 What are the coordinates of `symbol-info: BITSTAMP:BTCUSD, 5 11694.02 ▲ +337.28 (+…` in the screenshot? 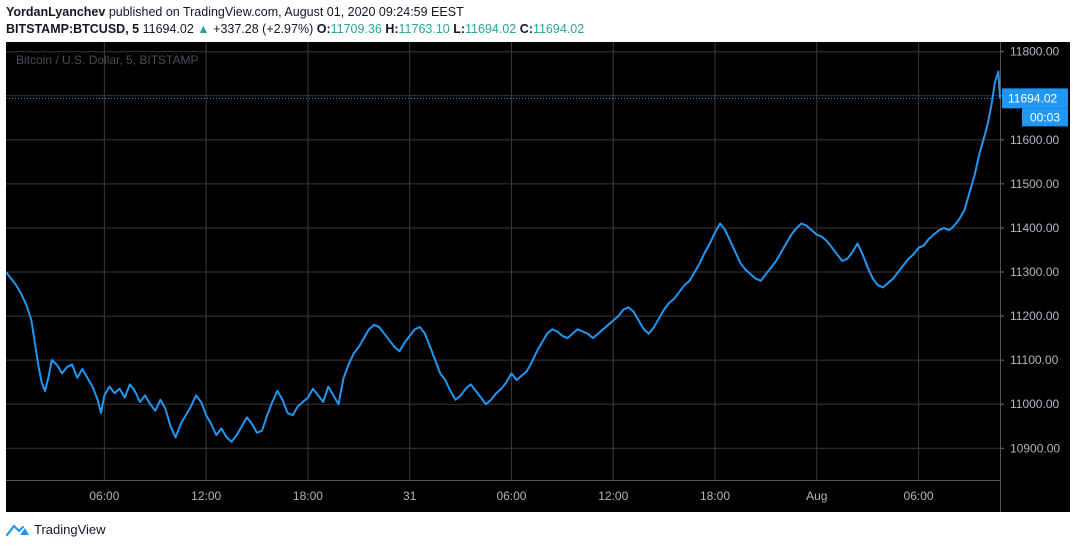 It's located at (295, 29).